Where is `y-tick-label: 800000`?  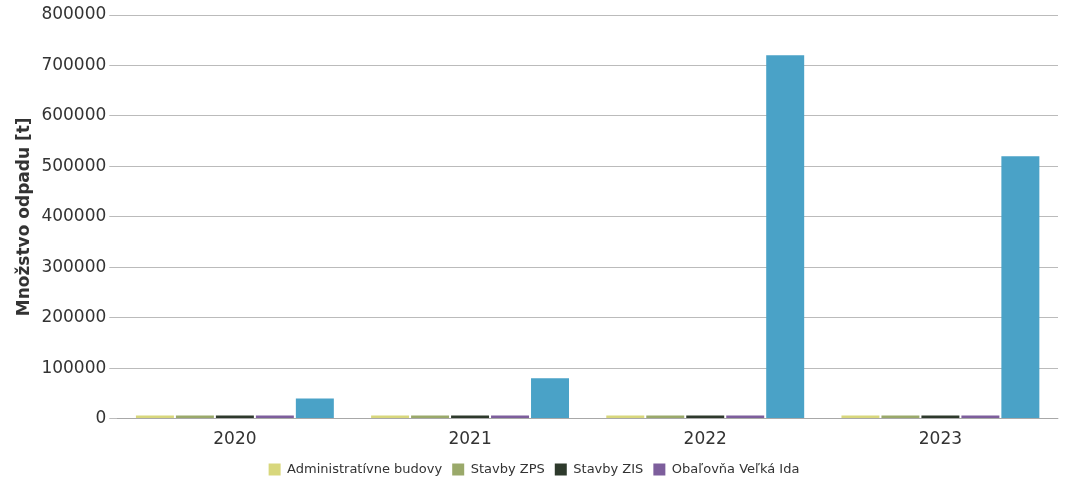 y-tick-label: 800000 is located at coordinates (74, 13).